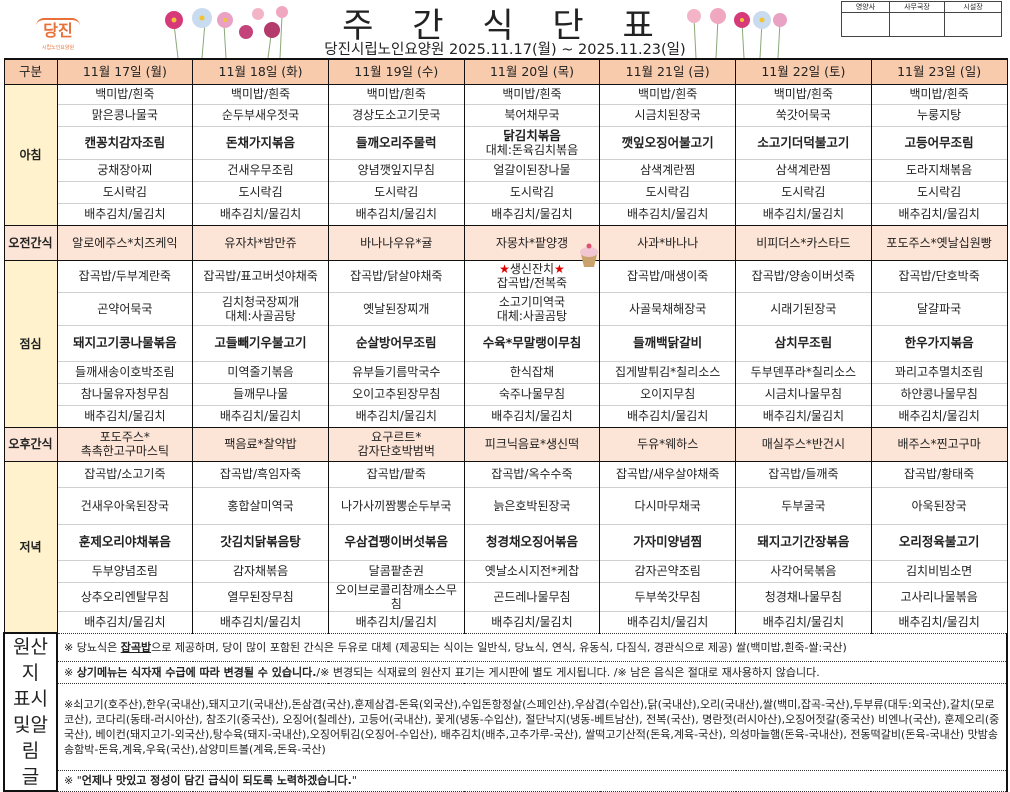  What do you see at coordinates (939, 596) in the screenshot?
I see `menu-cell: 고사리나물볶음` at bounding box center [939, 596].